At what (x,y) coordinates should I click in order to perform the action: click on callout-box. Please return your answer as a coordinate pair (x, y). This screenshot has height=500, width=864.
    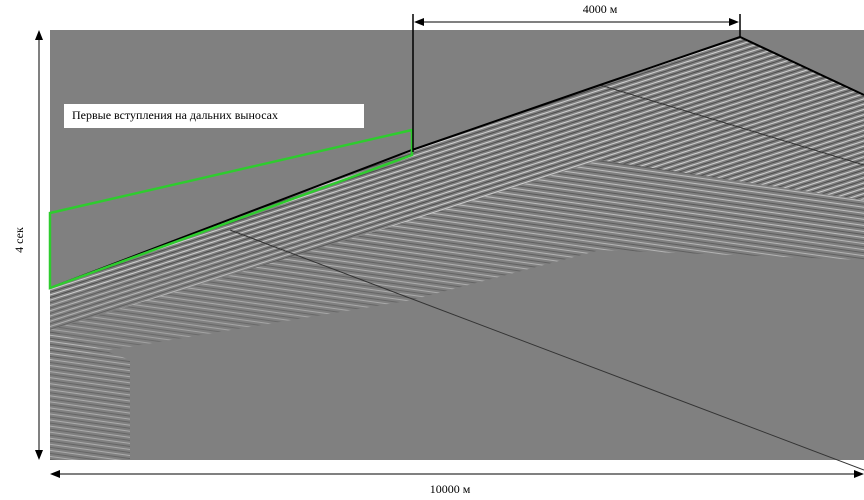
    Looking at the image, I should click on (214, 116).